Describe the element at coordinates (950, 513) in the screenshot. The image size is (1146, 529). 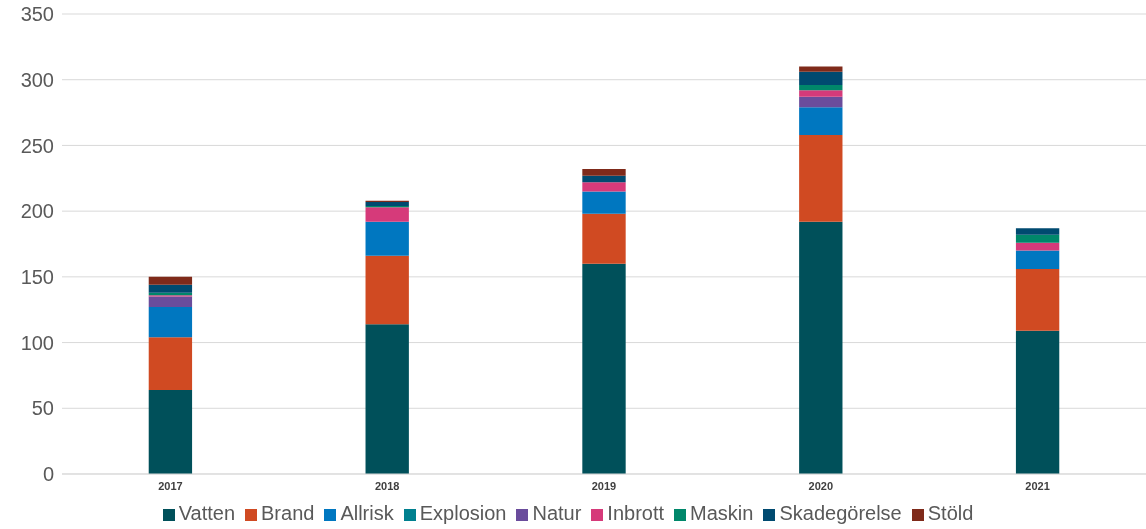
I see `legend-label: Stöld` at that location.